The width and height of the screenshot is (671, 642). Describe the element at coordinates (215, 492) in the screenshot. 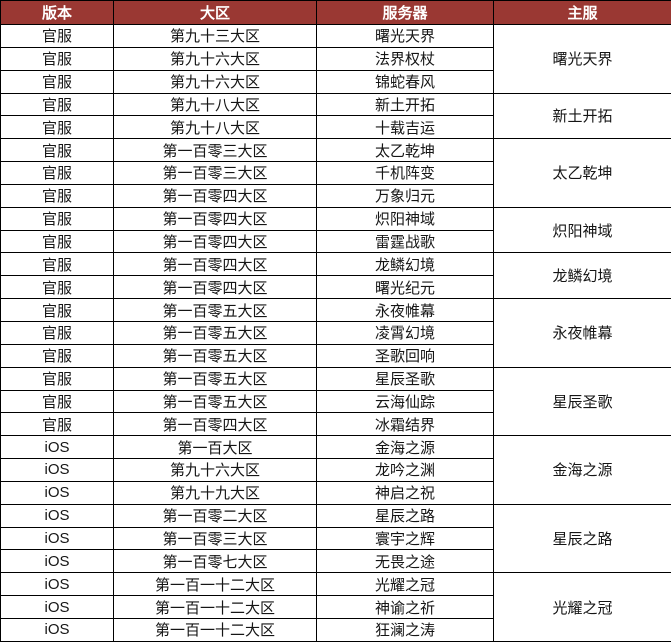

I see `region-cell: 第九十九大区` at that location.